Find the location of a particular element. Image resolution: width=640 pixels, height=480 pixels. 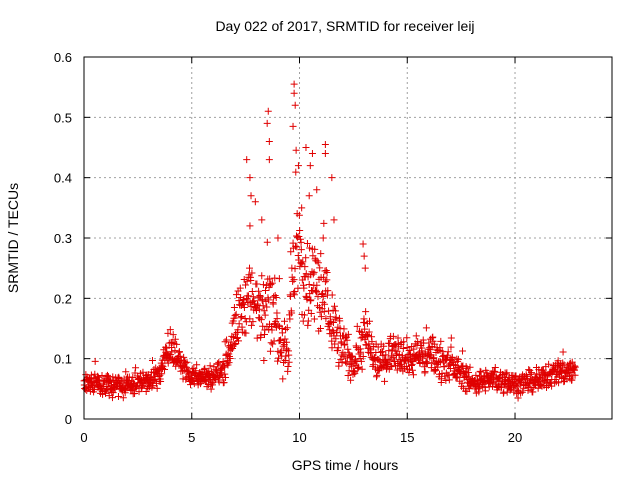

y-tick-label: 0.1 is located at coordinates (63, 359).